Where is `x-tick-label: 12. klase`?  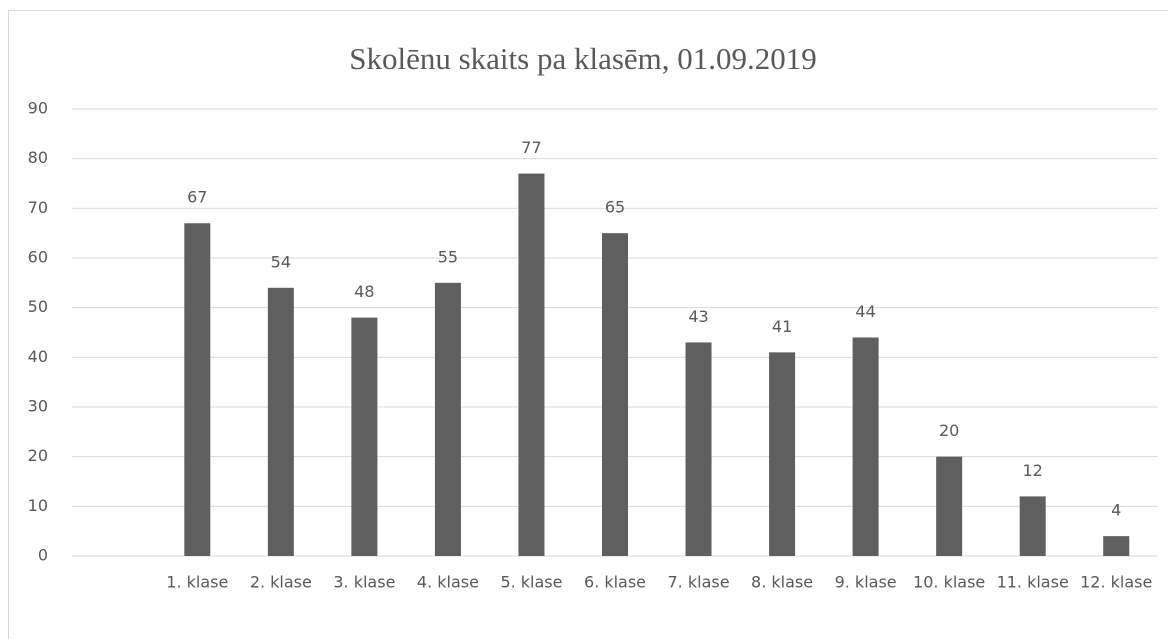
x-tick-label: 12. klase is located at coordinates (1116, 582).